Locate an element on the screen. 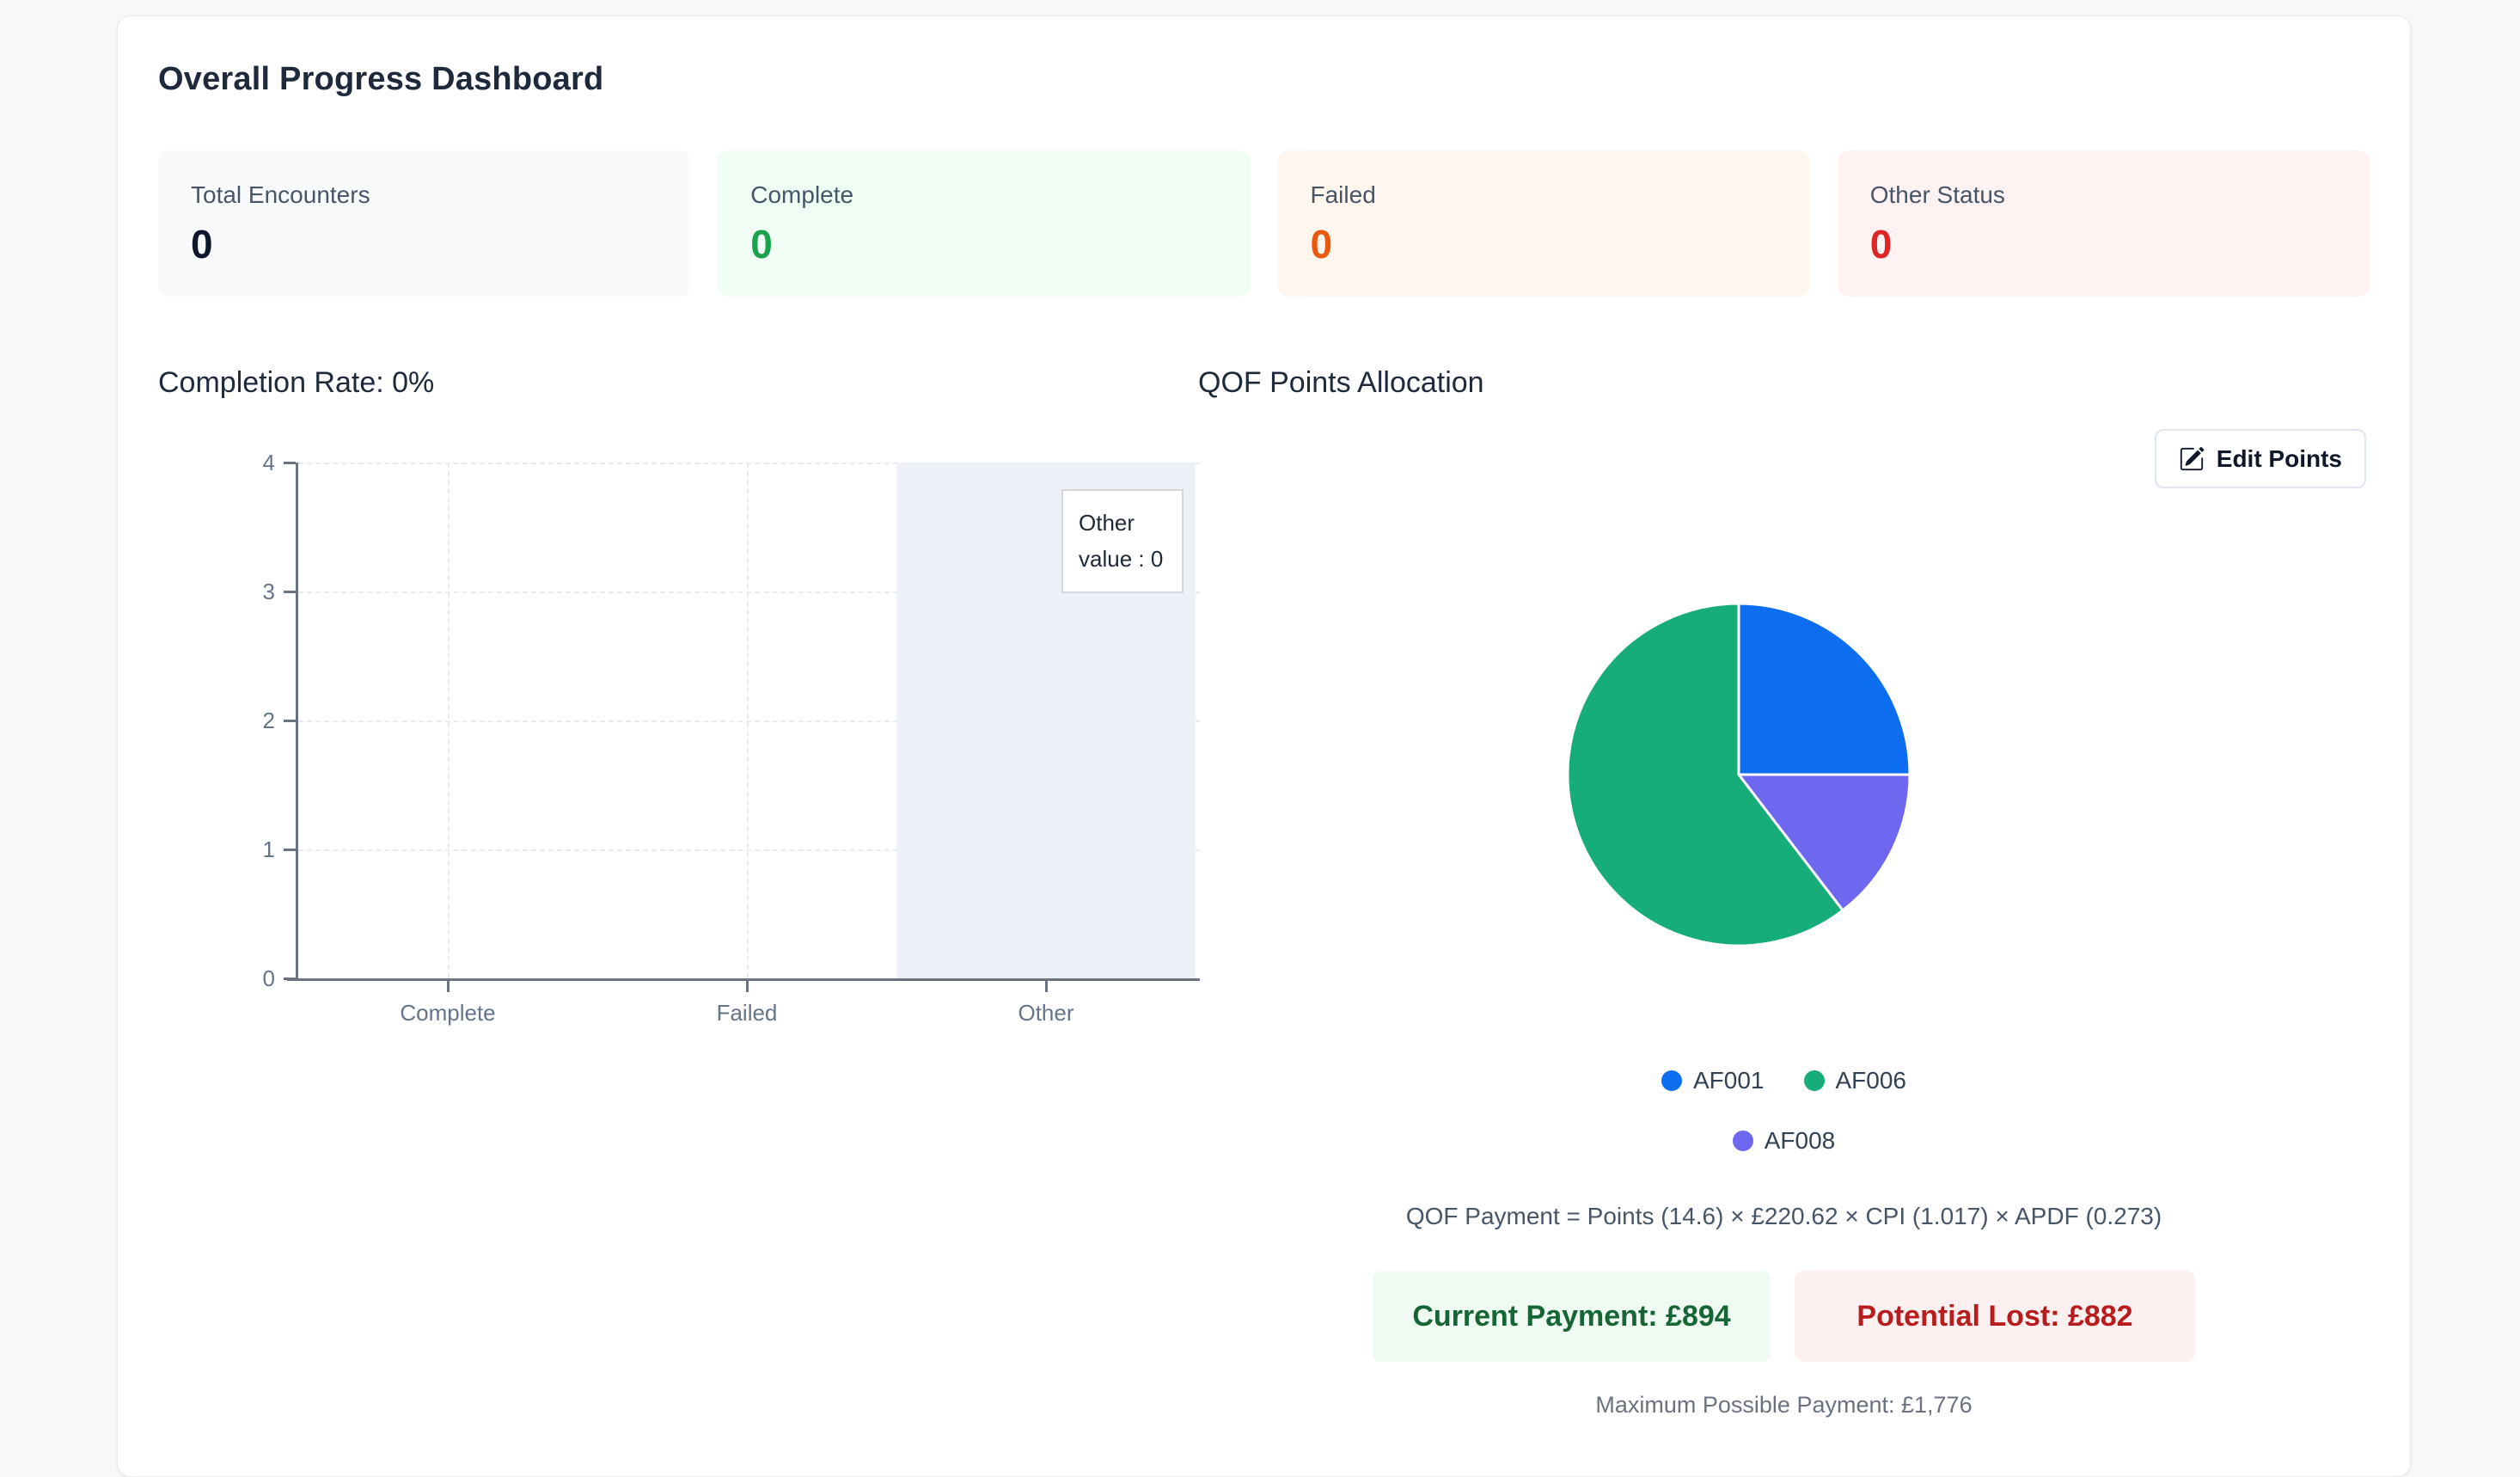  stat-card-failed: Failed 0 is located at coordinates (1544, 223).